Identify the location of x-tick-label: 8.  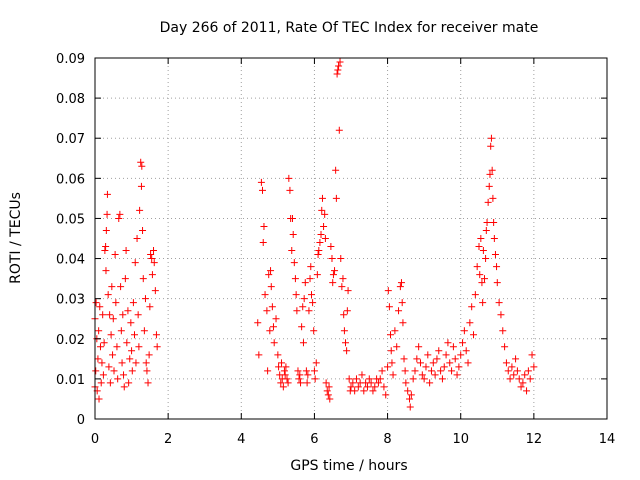
(387, 439).